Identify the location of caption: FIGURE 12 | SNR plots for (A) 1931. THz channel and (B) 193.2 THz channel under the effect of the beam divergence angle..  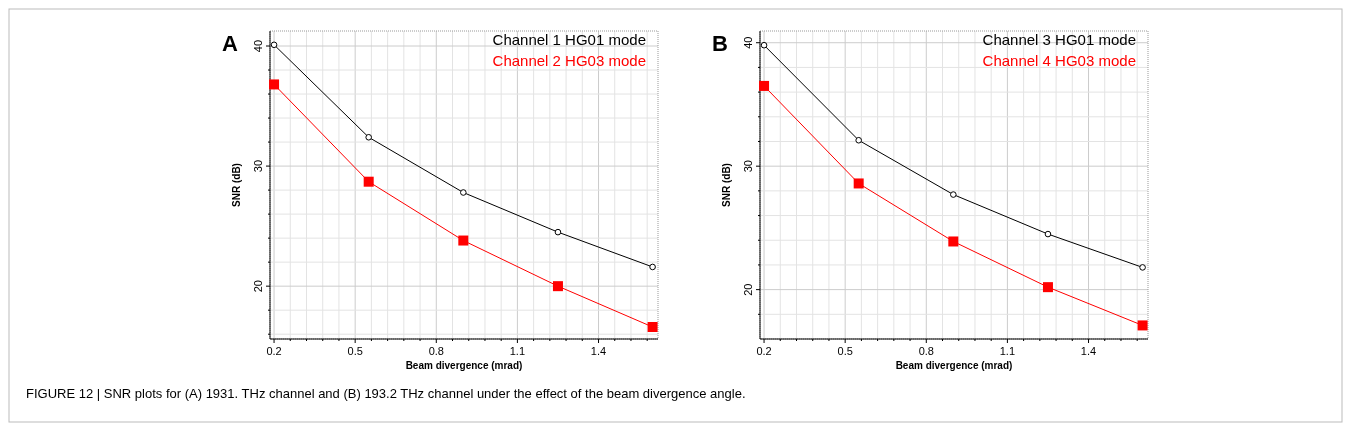
(386, 393).